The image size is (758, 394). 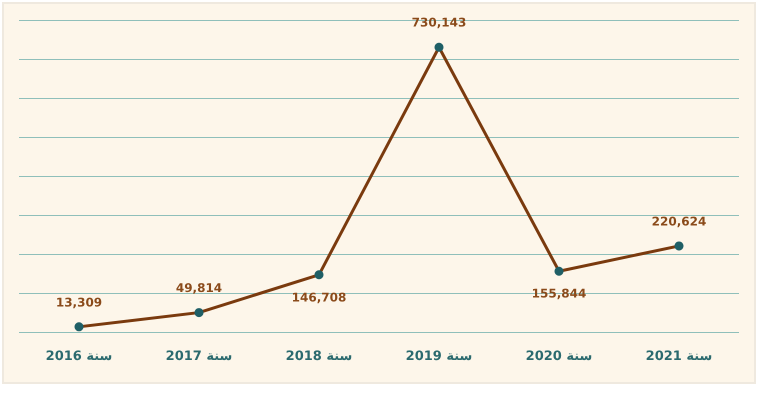 I want to click on x-tick-label: سنة 2021, so click(x=679, y=356).